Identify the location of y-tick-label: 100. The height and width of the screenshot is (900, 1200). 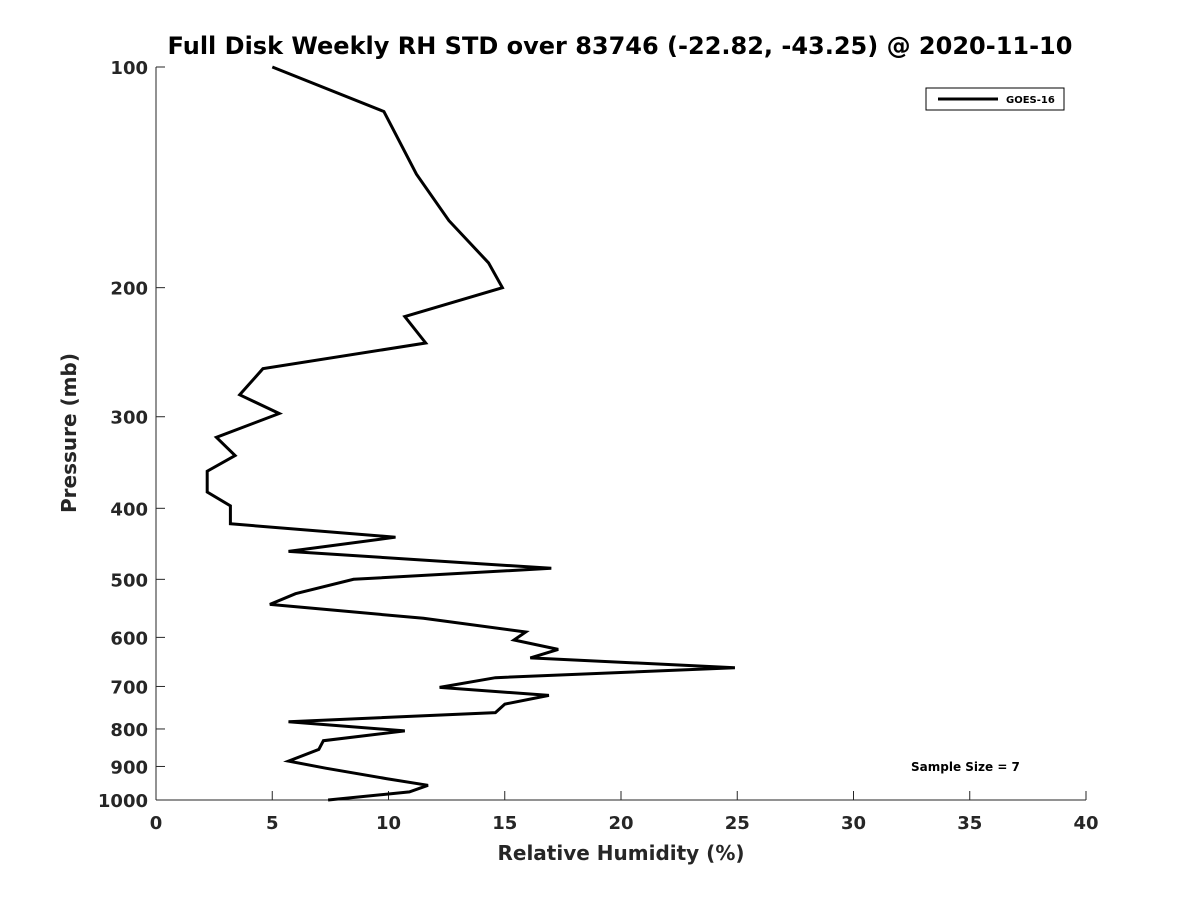
(129, 68).